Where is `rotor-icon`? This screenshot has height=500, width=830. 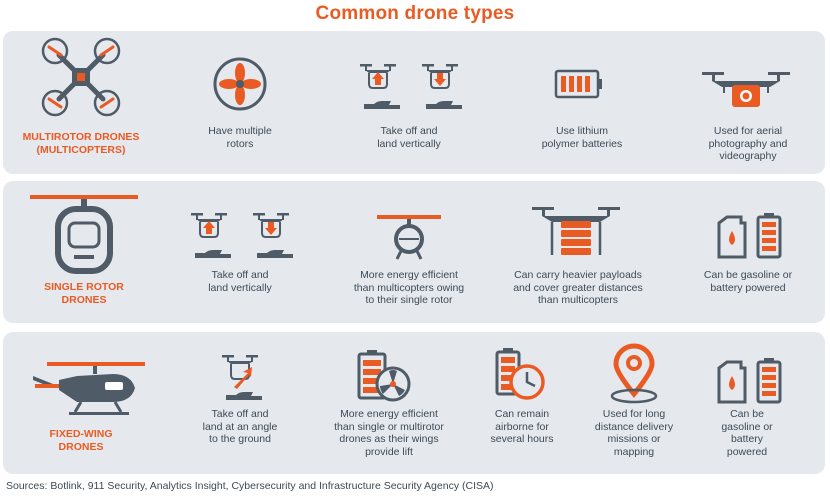
rotor-icon is located at coordinates (240, 84).